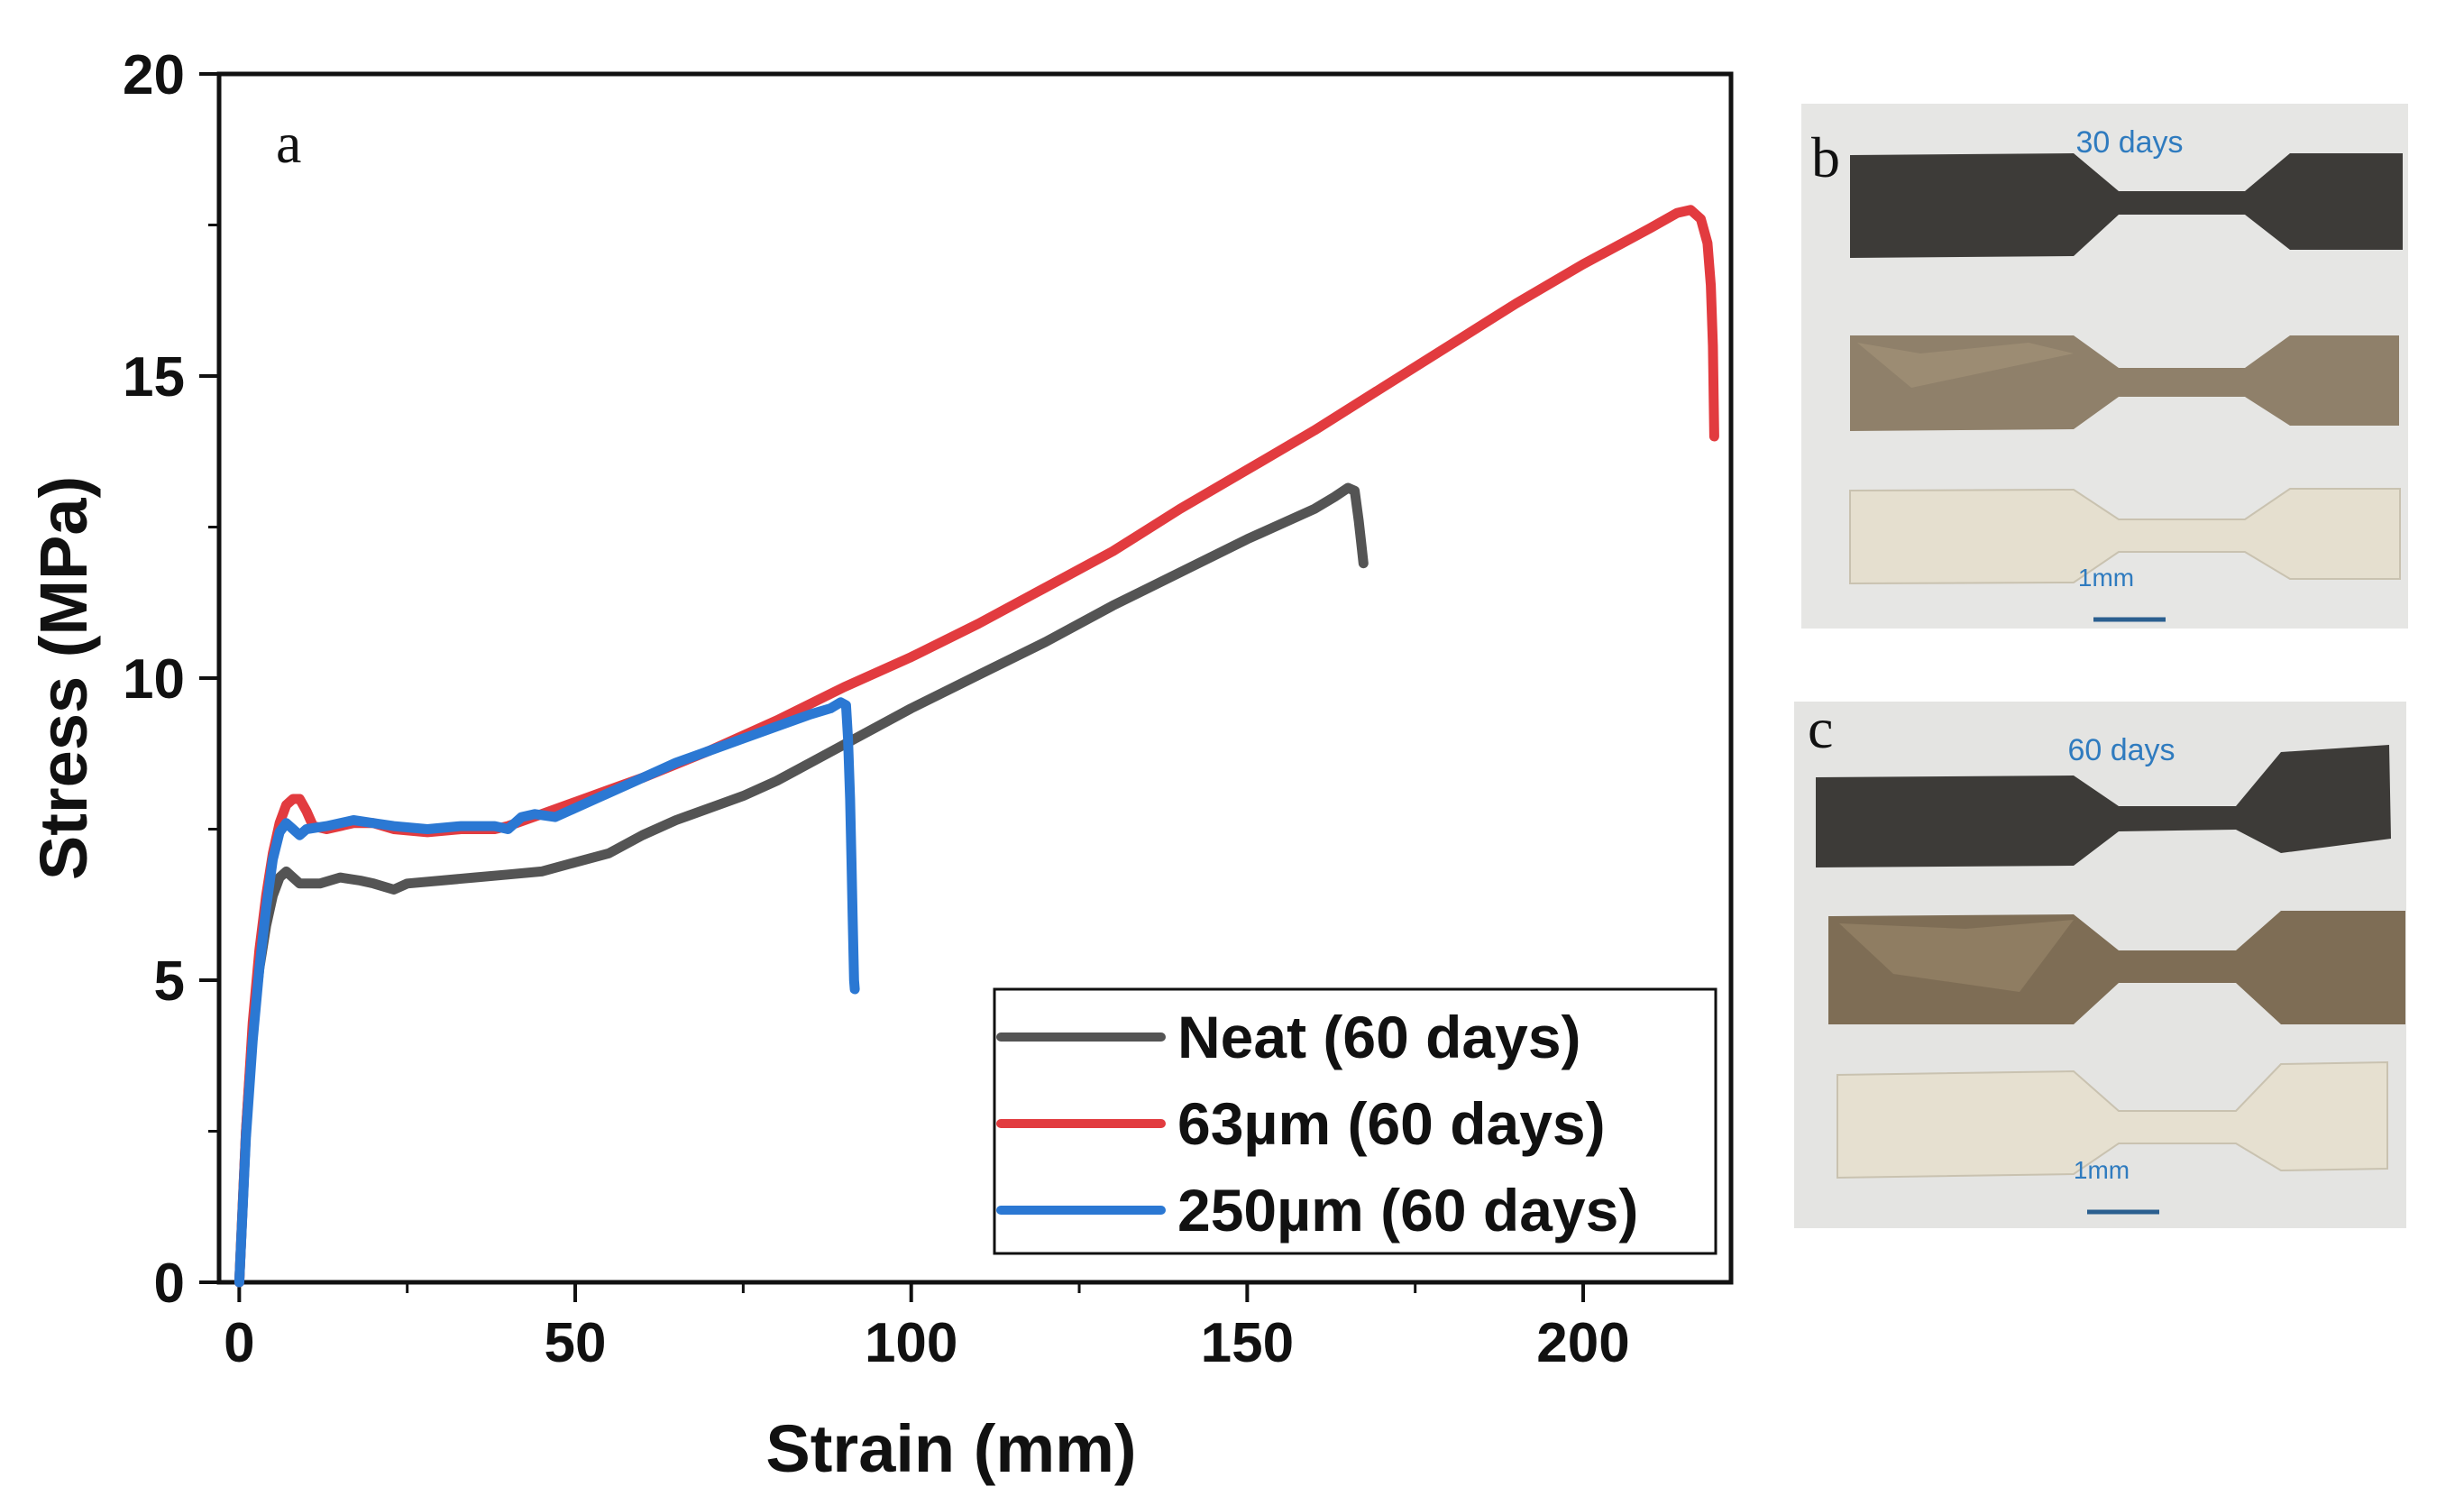  I want to click on legend-label-neat: Neat (60 days), so click(1379, 1037).